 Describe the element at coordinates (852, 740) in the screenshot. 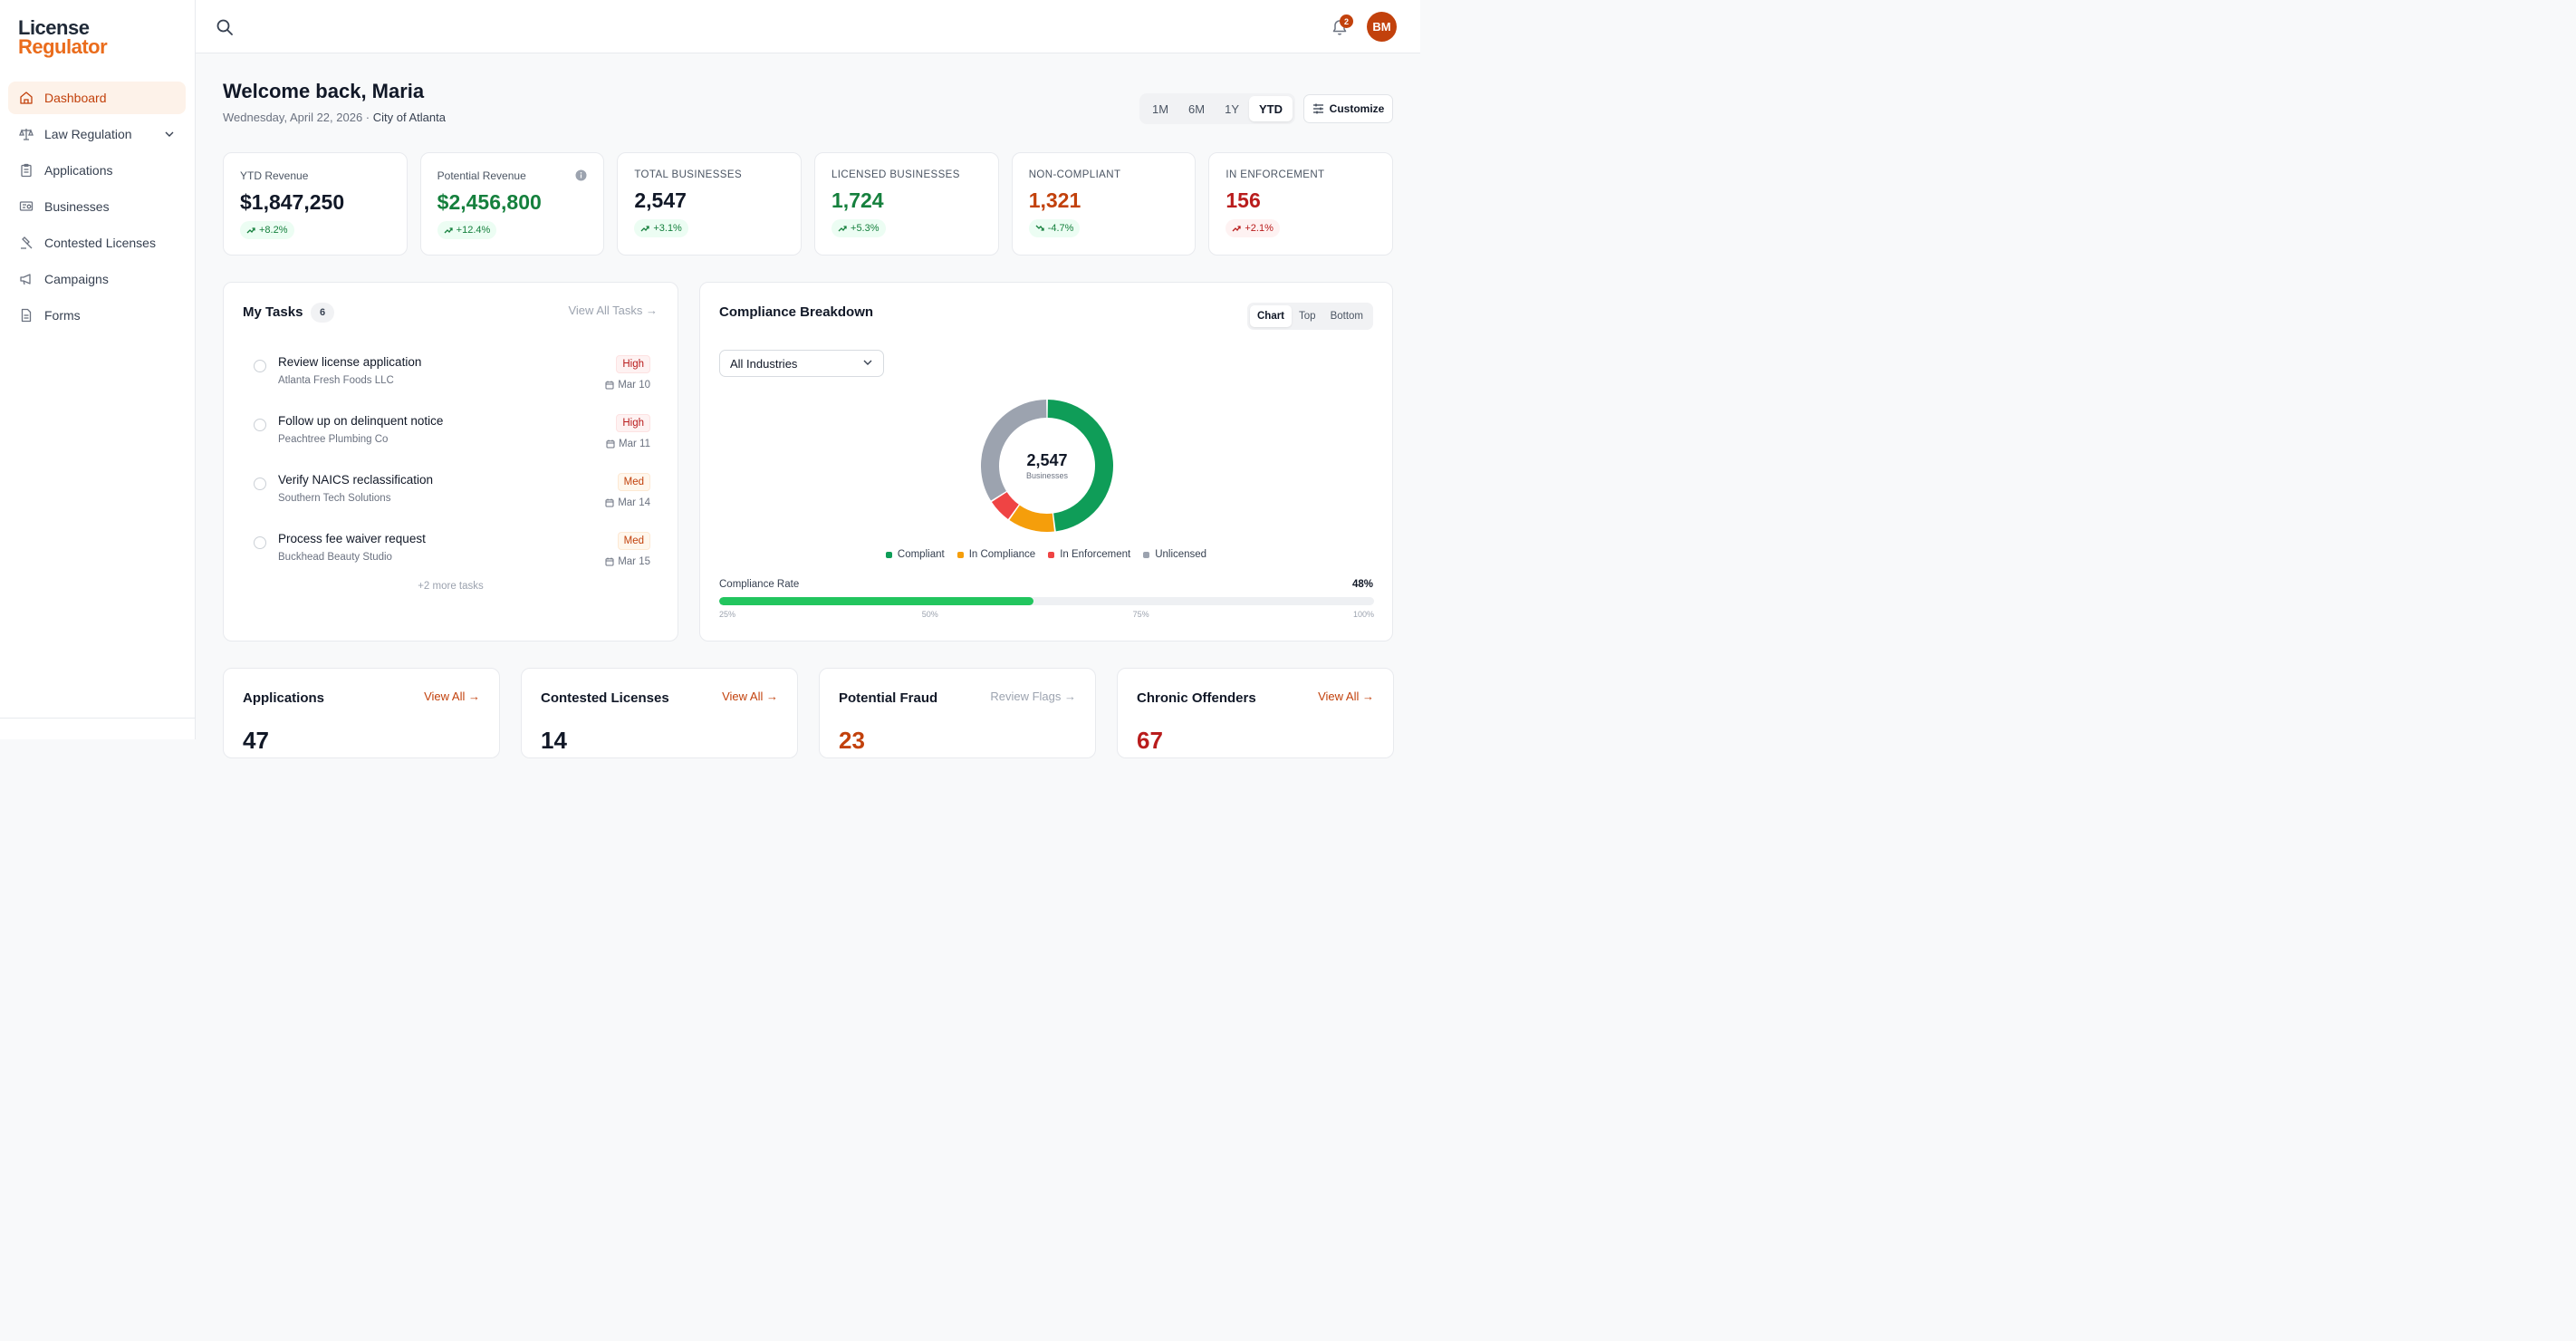

I see `card-count: 23` at that location.